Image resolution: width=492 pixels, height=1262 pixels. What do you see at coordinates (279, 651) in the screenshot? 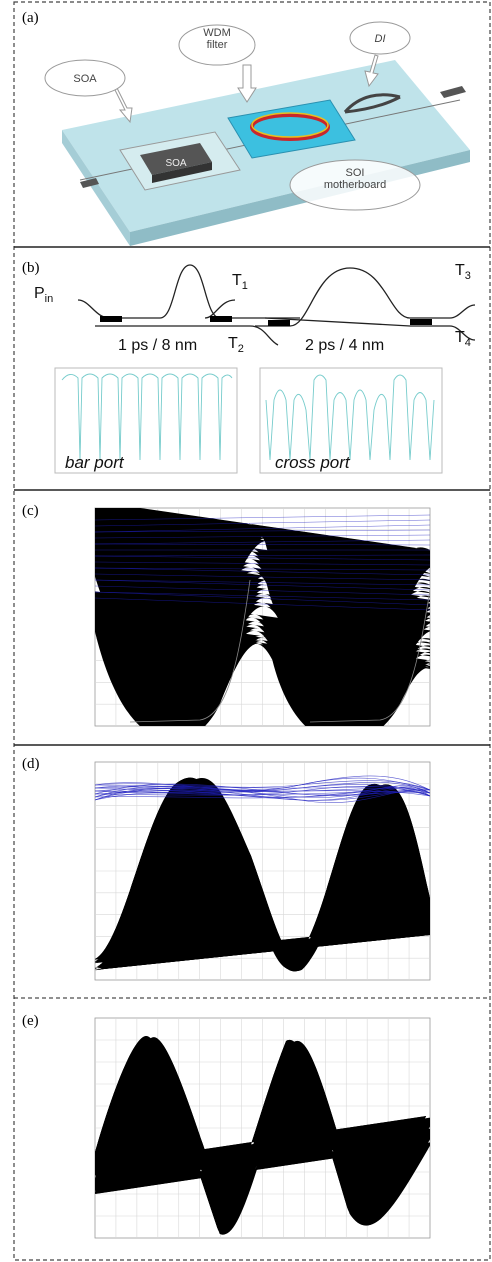
I see `reference-traces` at bounding box center [279, 651].